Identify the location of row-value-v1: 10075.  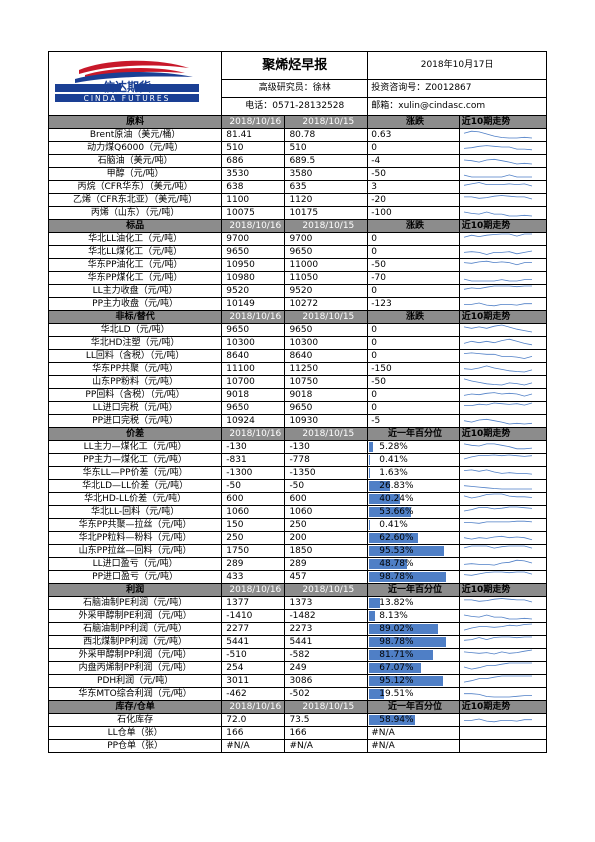
(253, 213).